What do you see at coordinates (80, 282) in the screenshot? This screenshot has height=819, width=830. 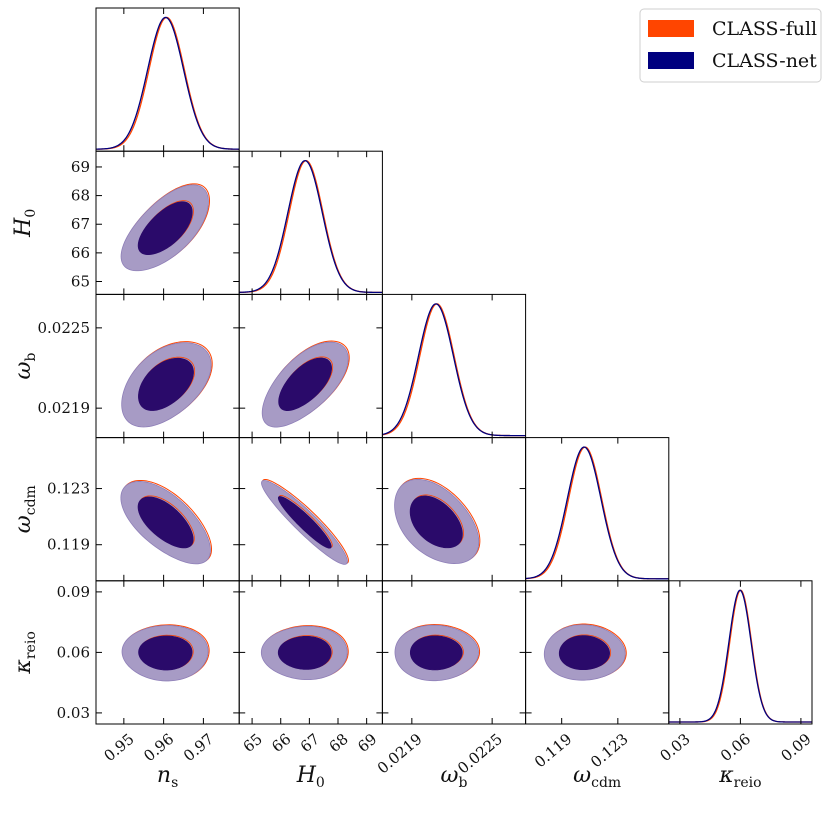 I see `ytick-label-H0: 65` at bounding box center [80, 282].